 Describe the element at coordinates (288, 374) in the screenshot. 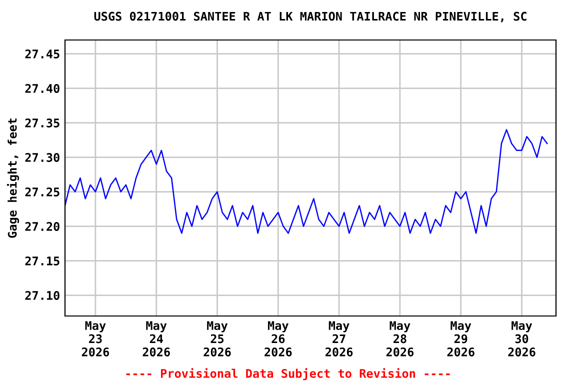

I see `text: ---- Provisional Data Subject to Revision ----` at that location.